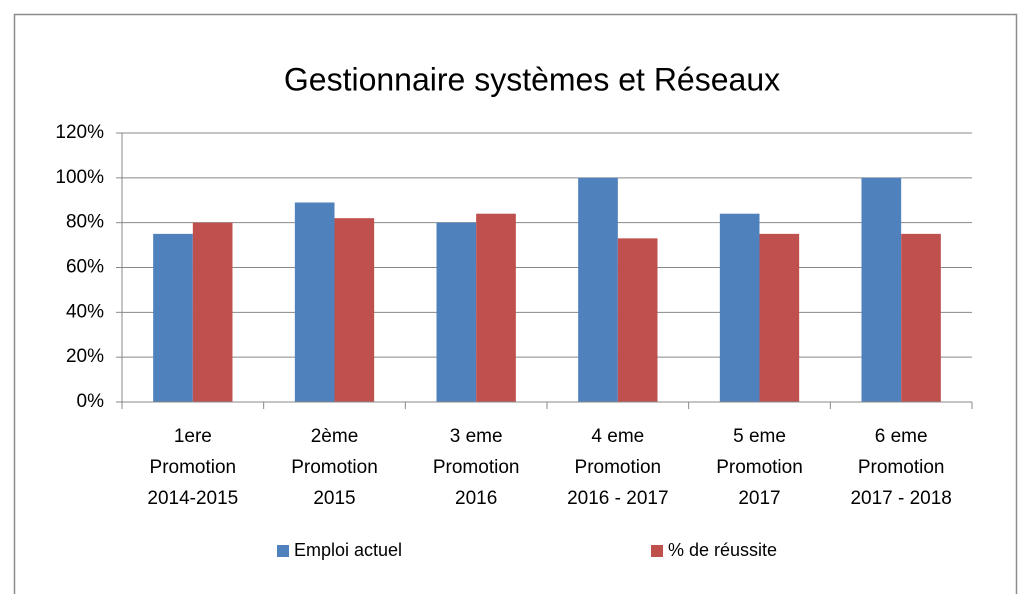 Image resolution: width=1030 pixels, height=599 pixels. I want to click on x-tick-label: 4 eme Promotion 2016 - 2017, so click(617, 467).